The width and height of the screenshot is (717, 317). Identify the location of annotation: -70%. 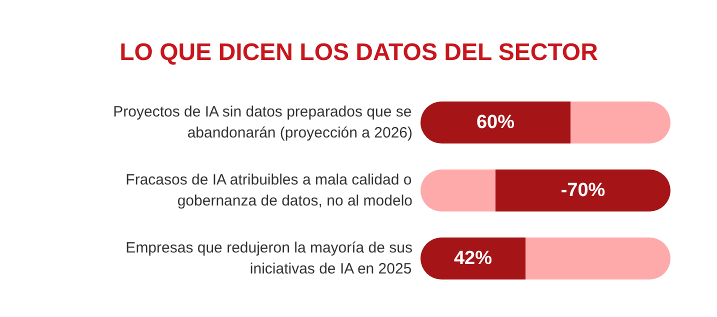
(583, 190).